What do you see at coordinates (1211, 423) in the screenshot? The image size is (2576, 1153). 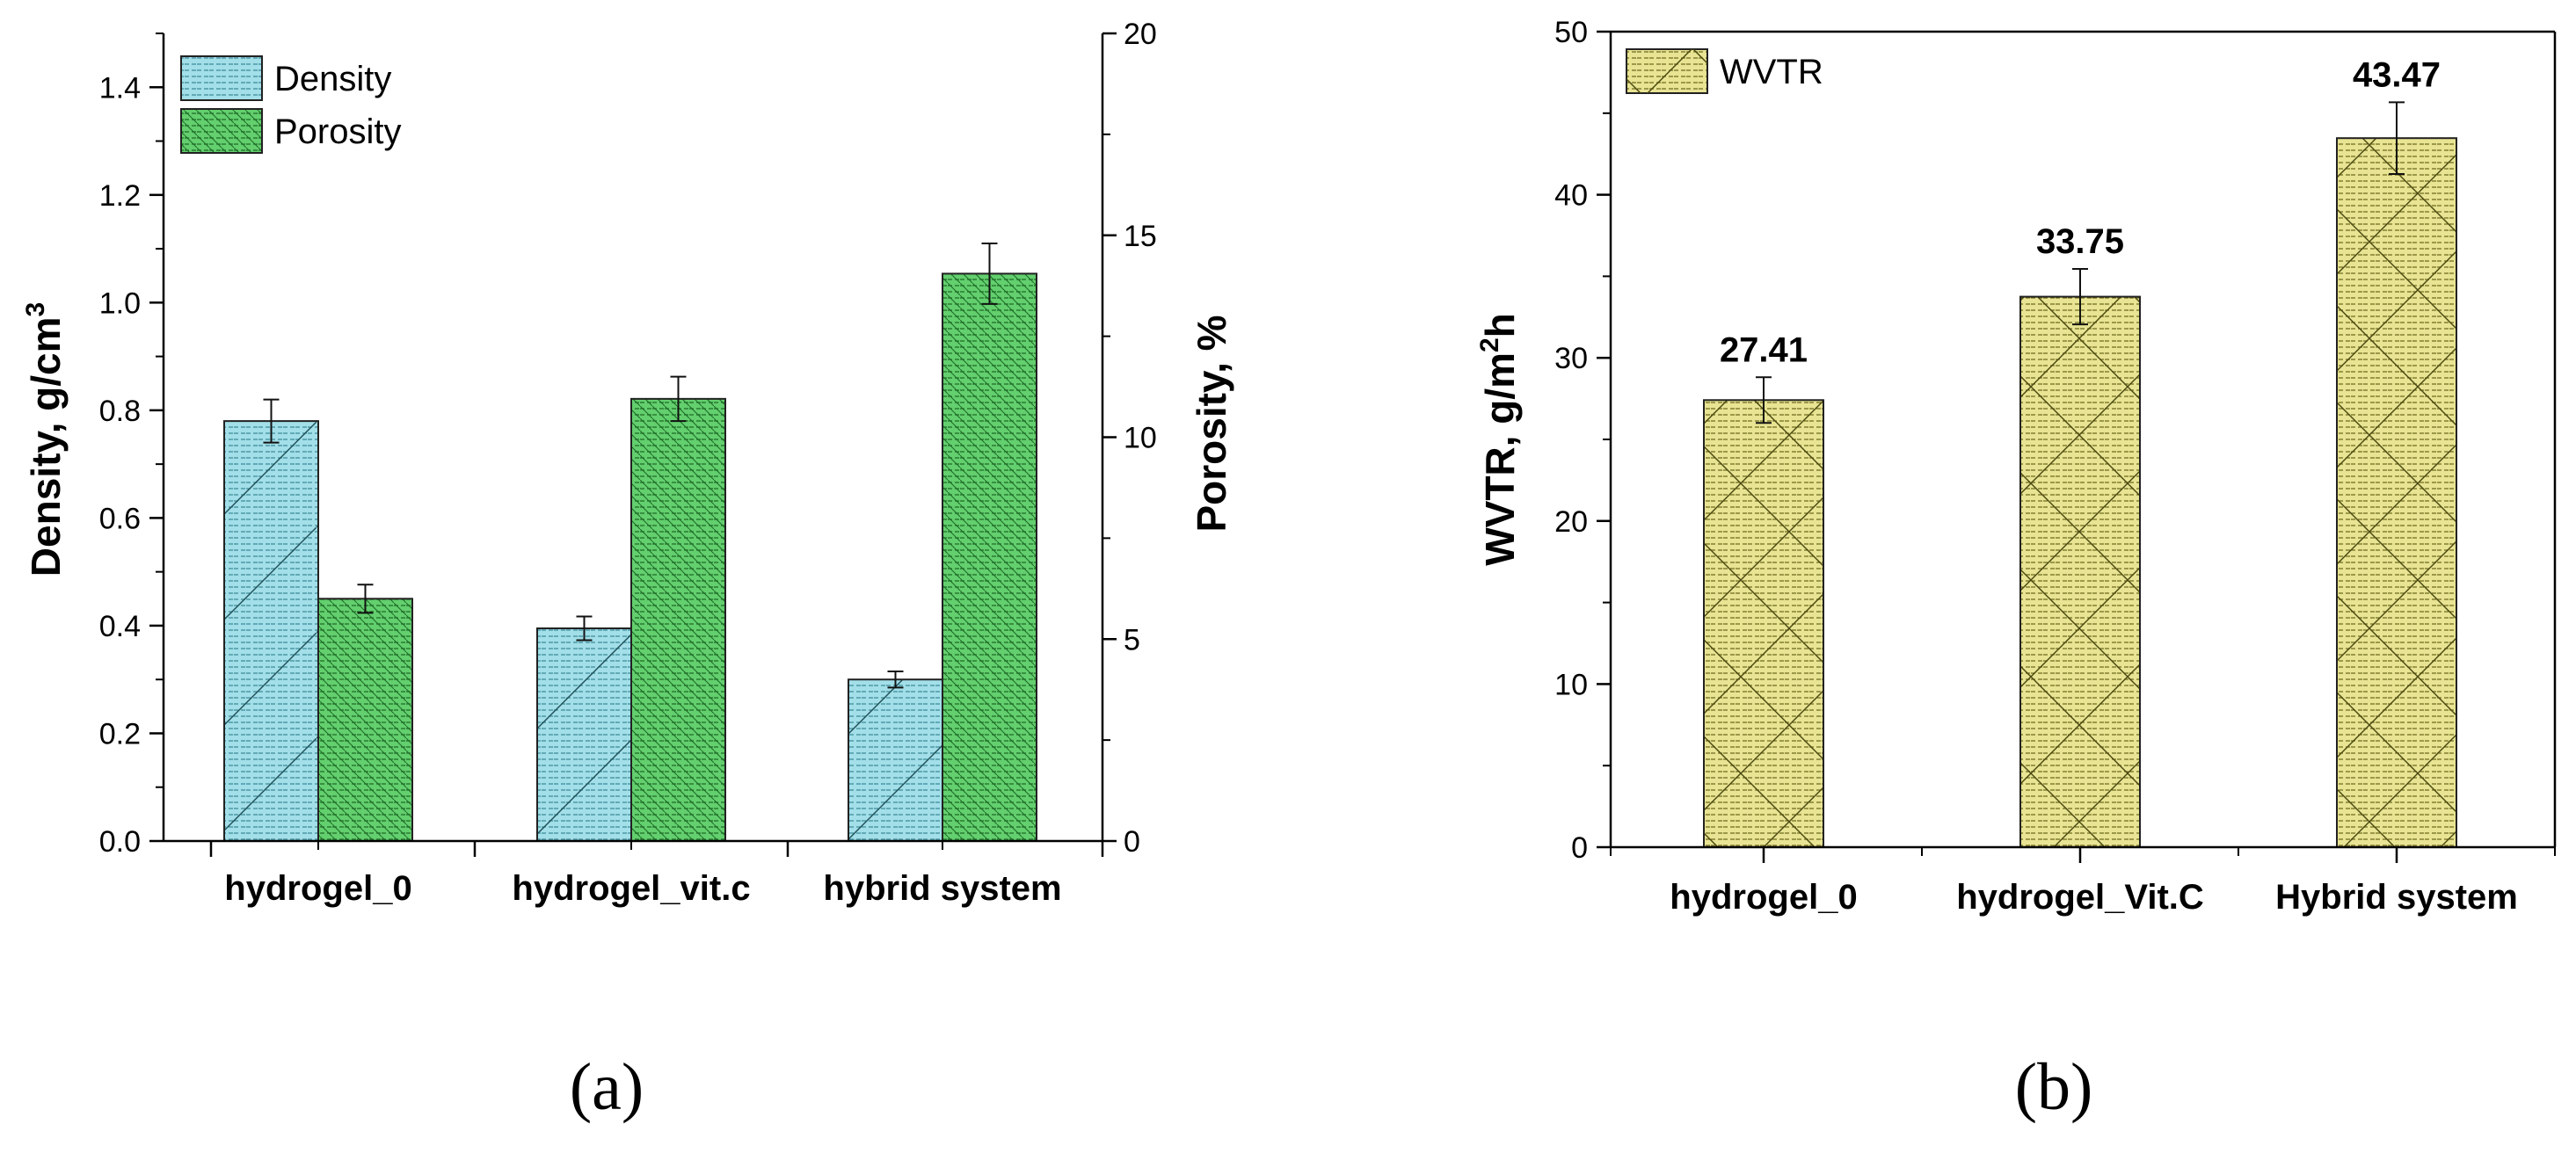 I see `y2-axis-label: Porosity, %` at bounding box center [1211, 423].